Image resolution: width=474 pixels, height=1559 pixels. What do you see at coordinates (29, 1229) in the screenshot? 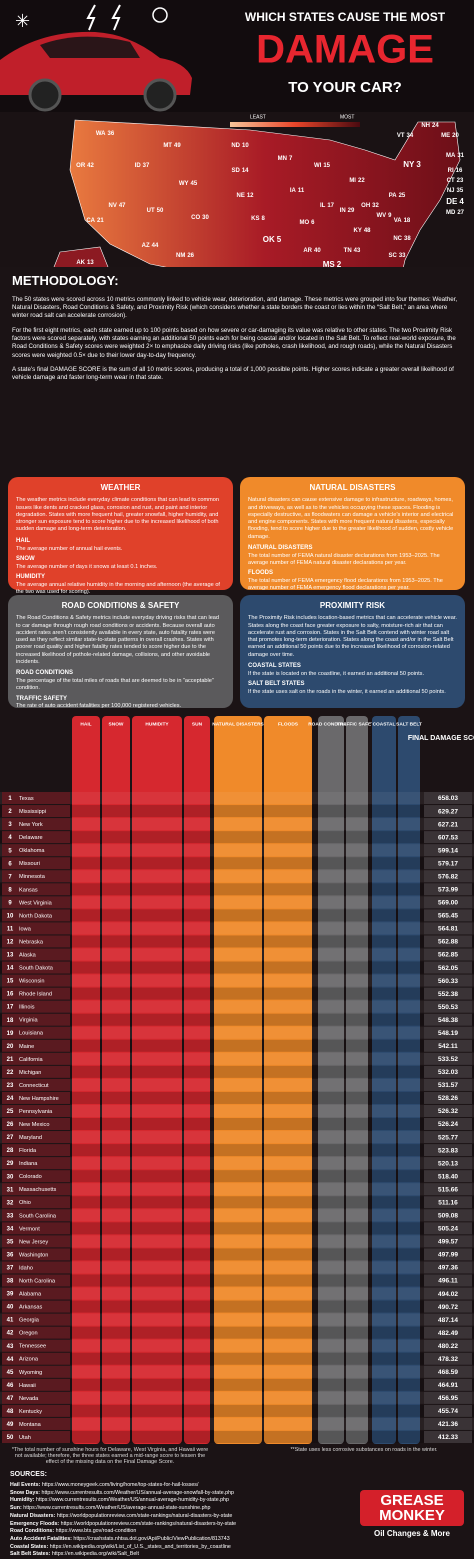
I see `state-name: Vermont` at bounding box center [29, 1229].